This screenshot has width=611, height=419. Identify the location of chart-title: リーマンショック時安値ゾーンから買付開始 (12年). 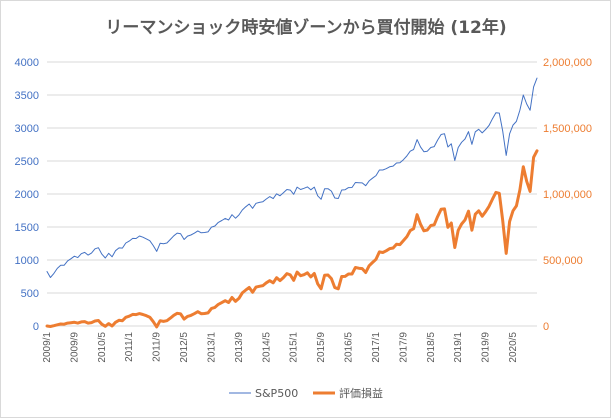
(305, 27).